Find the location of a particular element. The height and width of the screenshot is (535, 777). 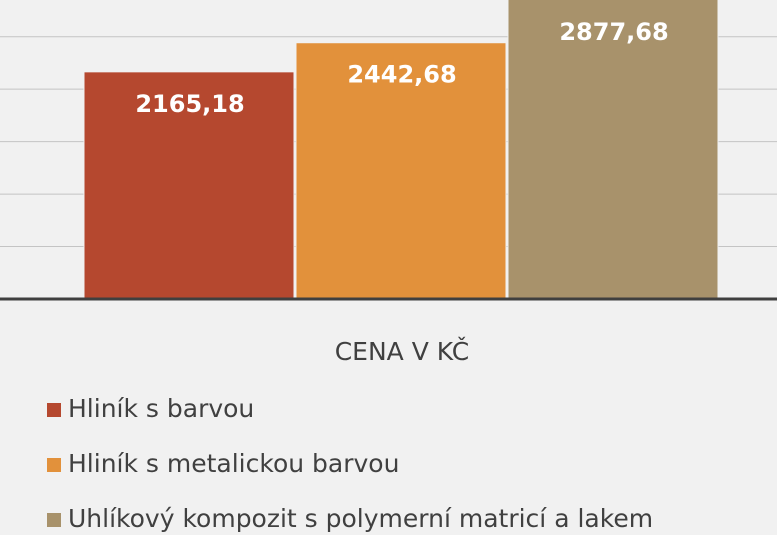

data-label: 2442,68 is located at coordinates (401, 75).